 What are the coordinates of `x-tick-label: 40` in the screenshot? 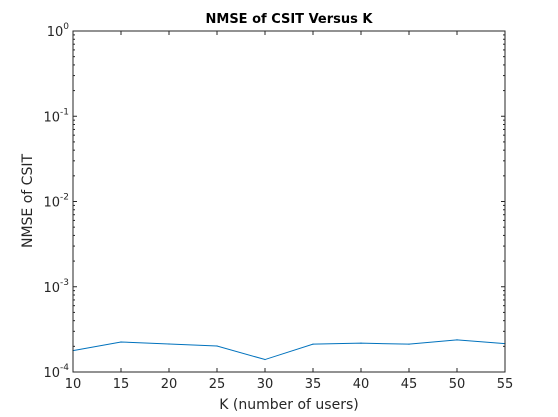 It's located at (361, 384).